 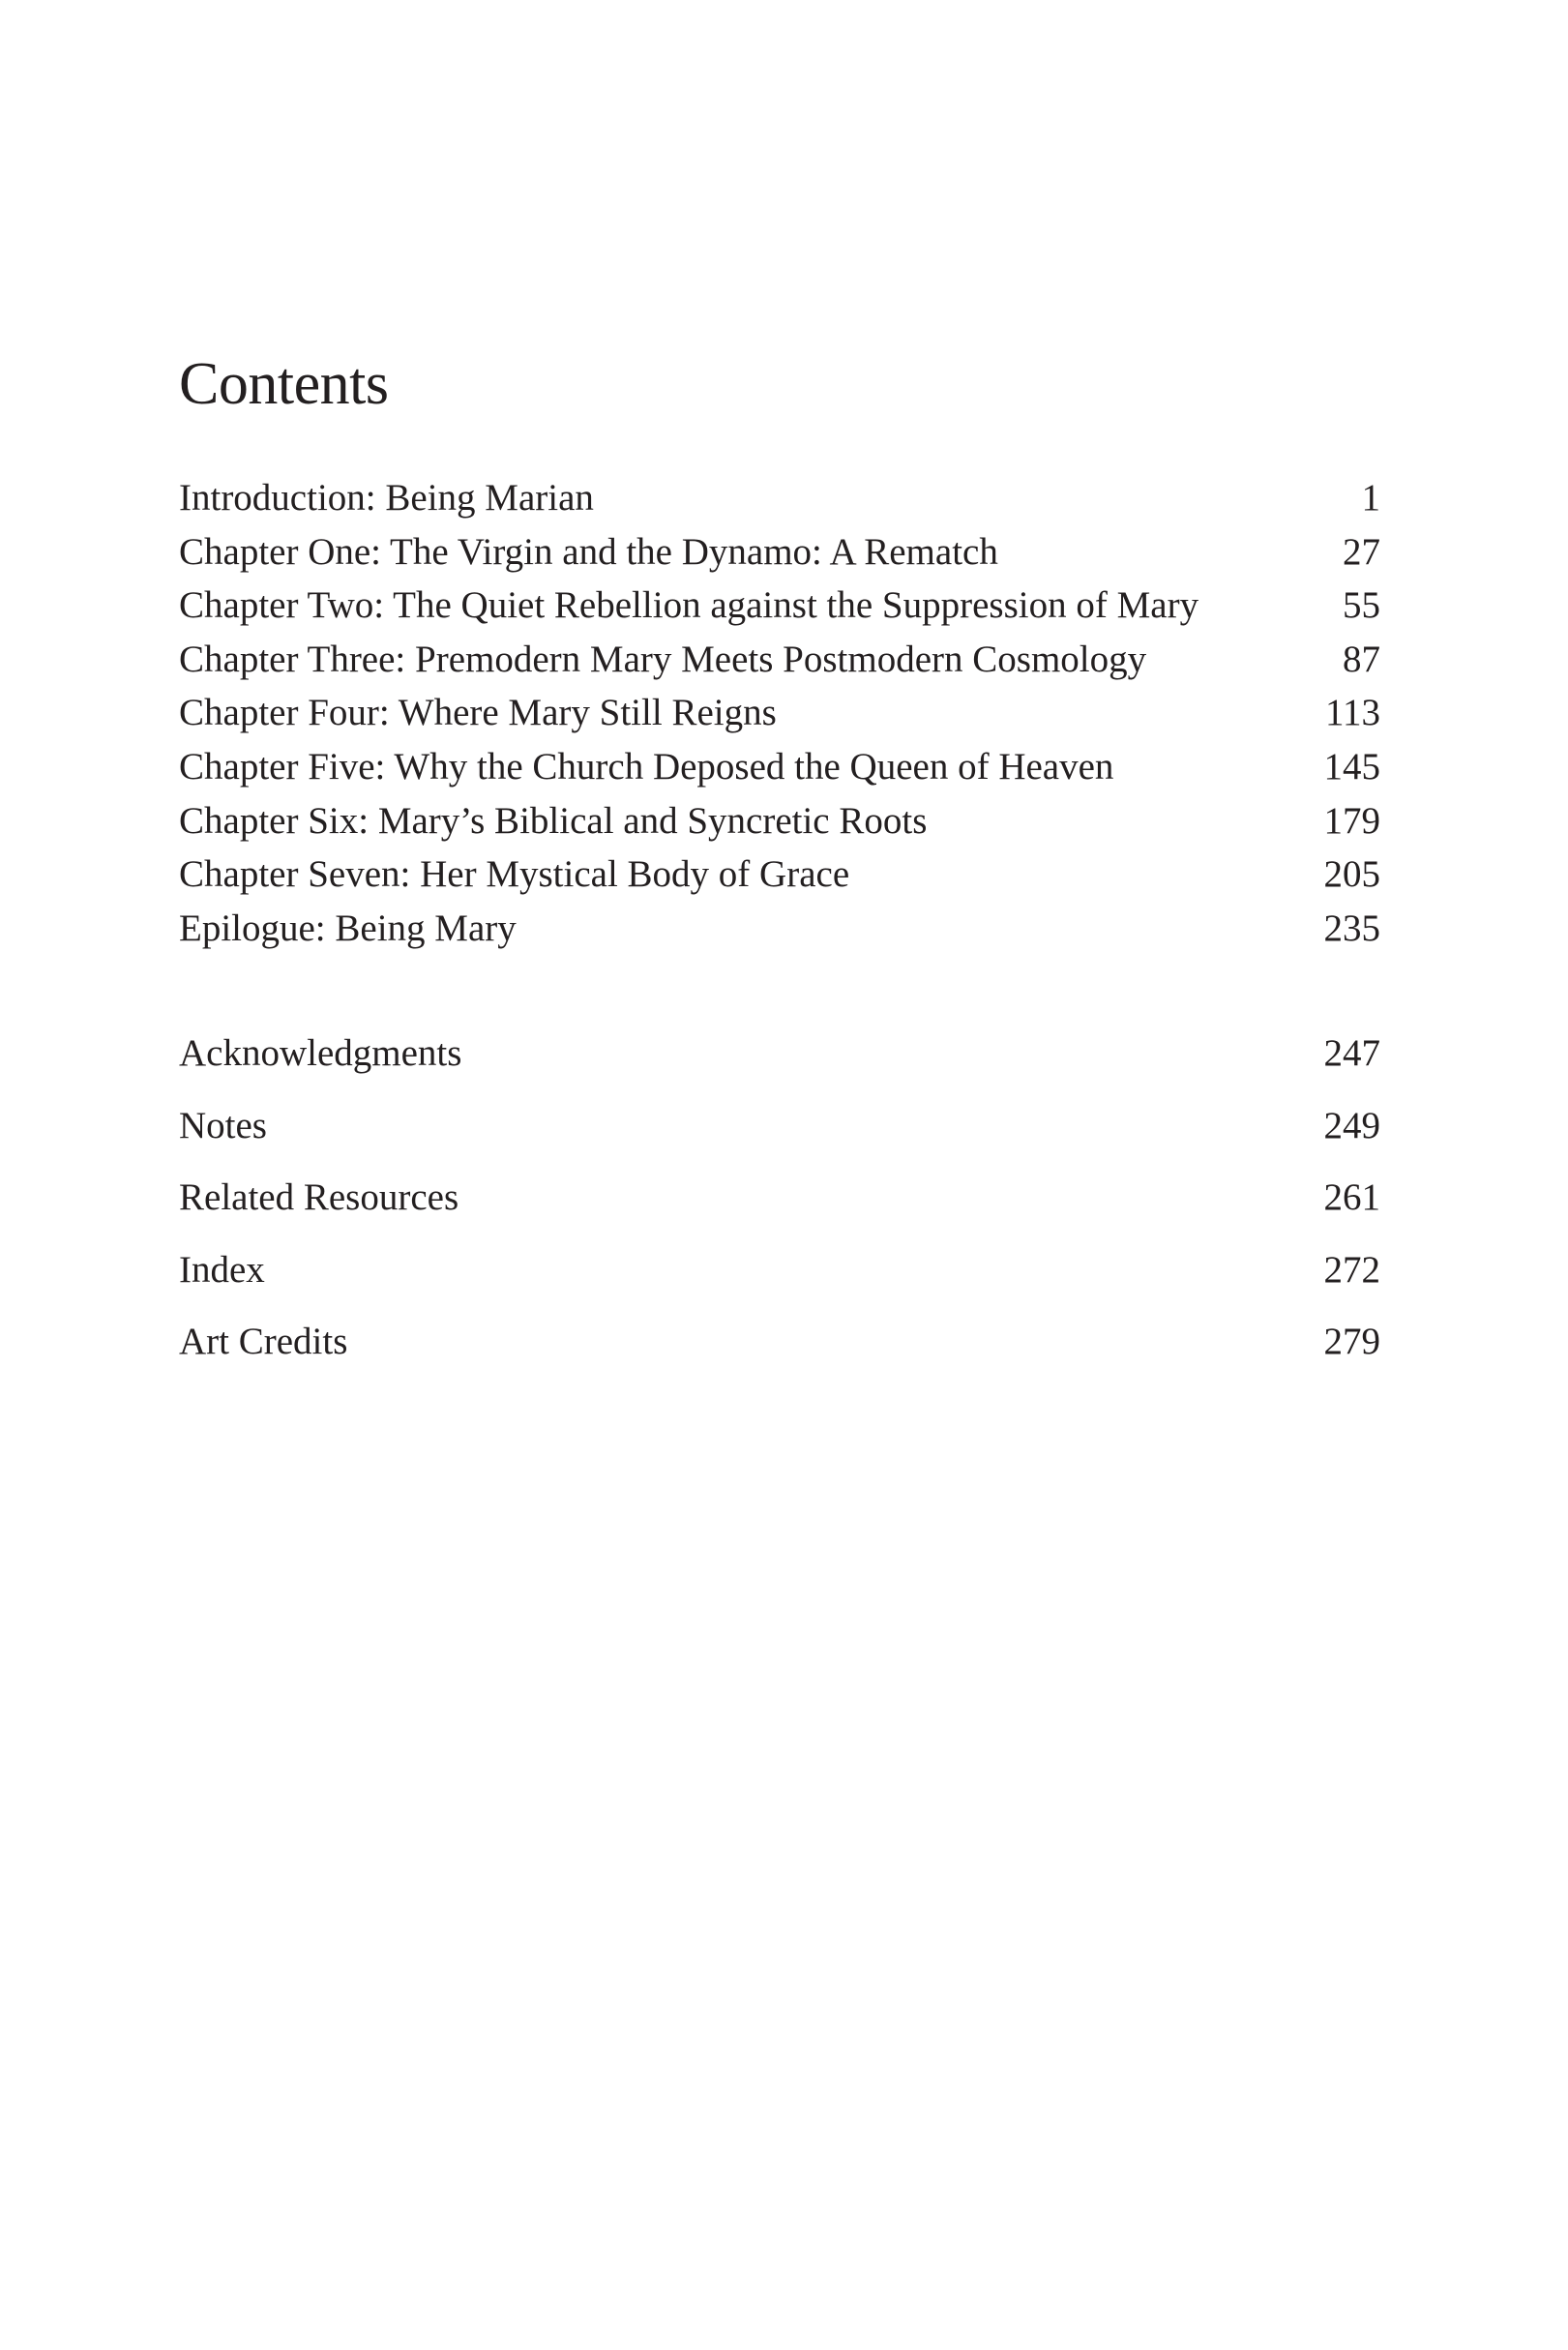 I want to click on toc-entry: Related Resources 261, so click(x=780, y=1207).